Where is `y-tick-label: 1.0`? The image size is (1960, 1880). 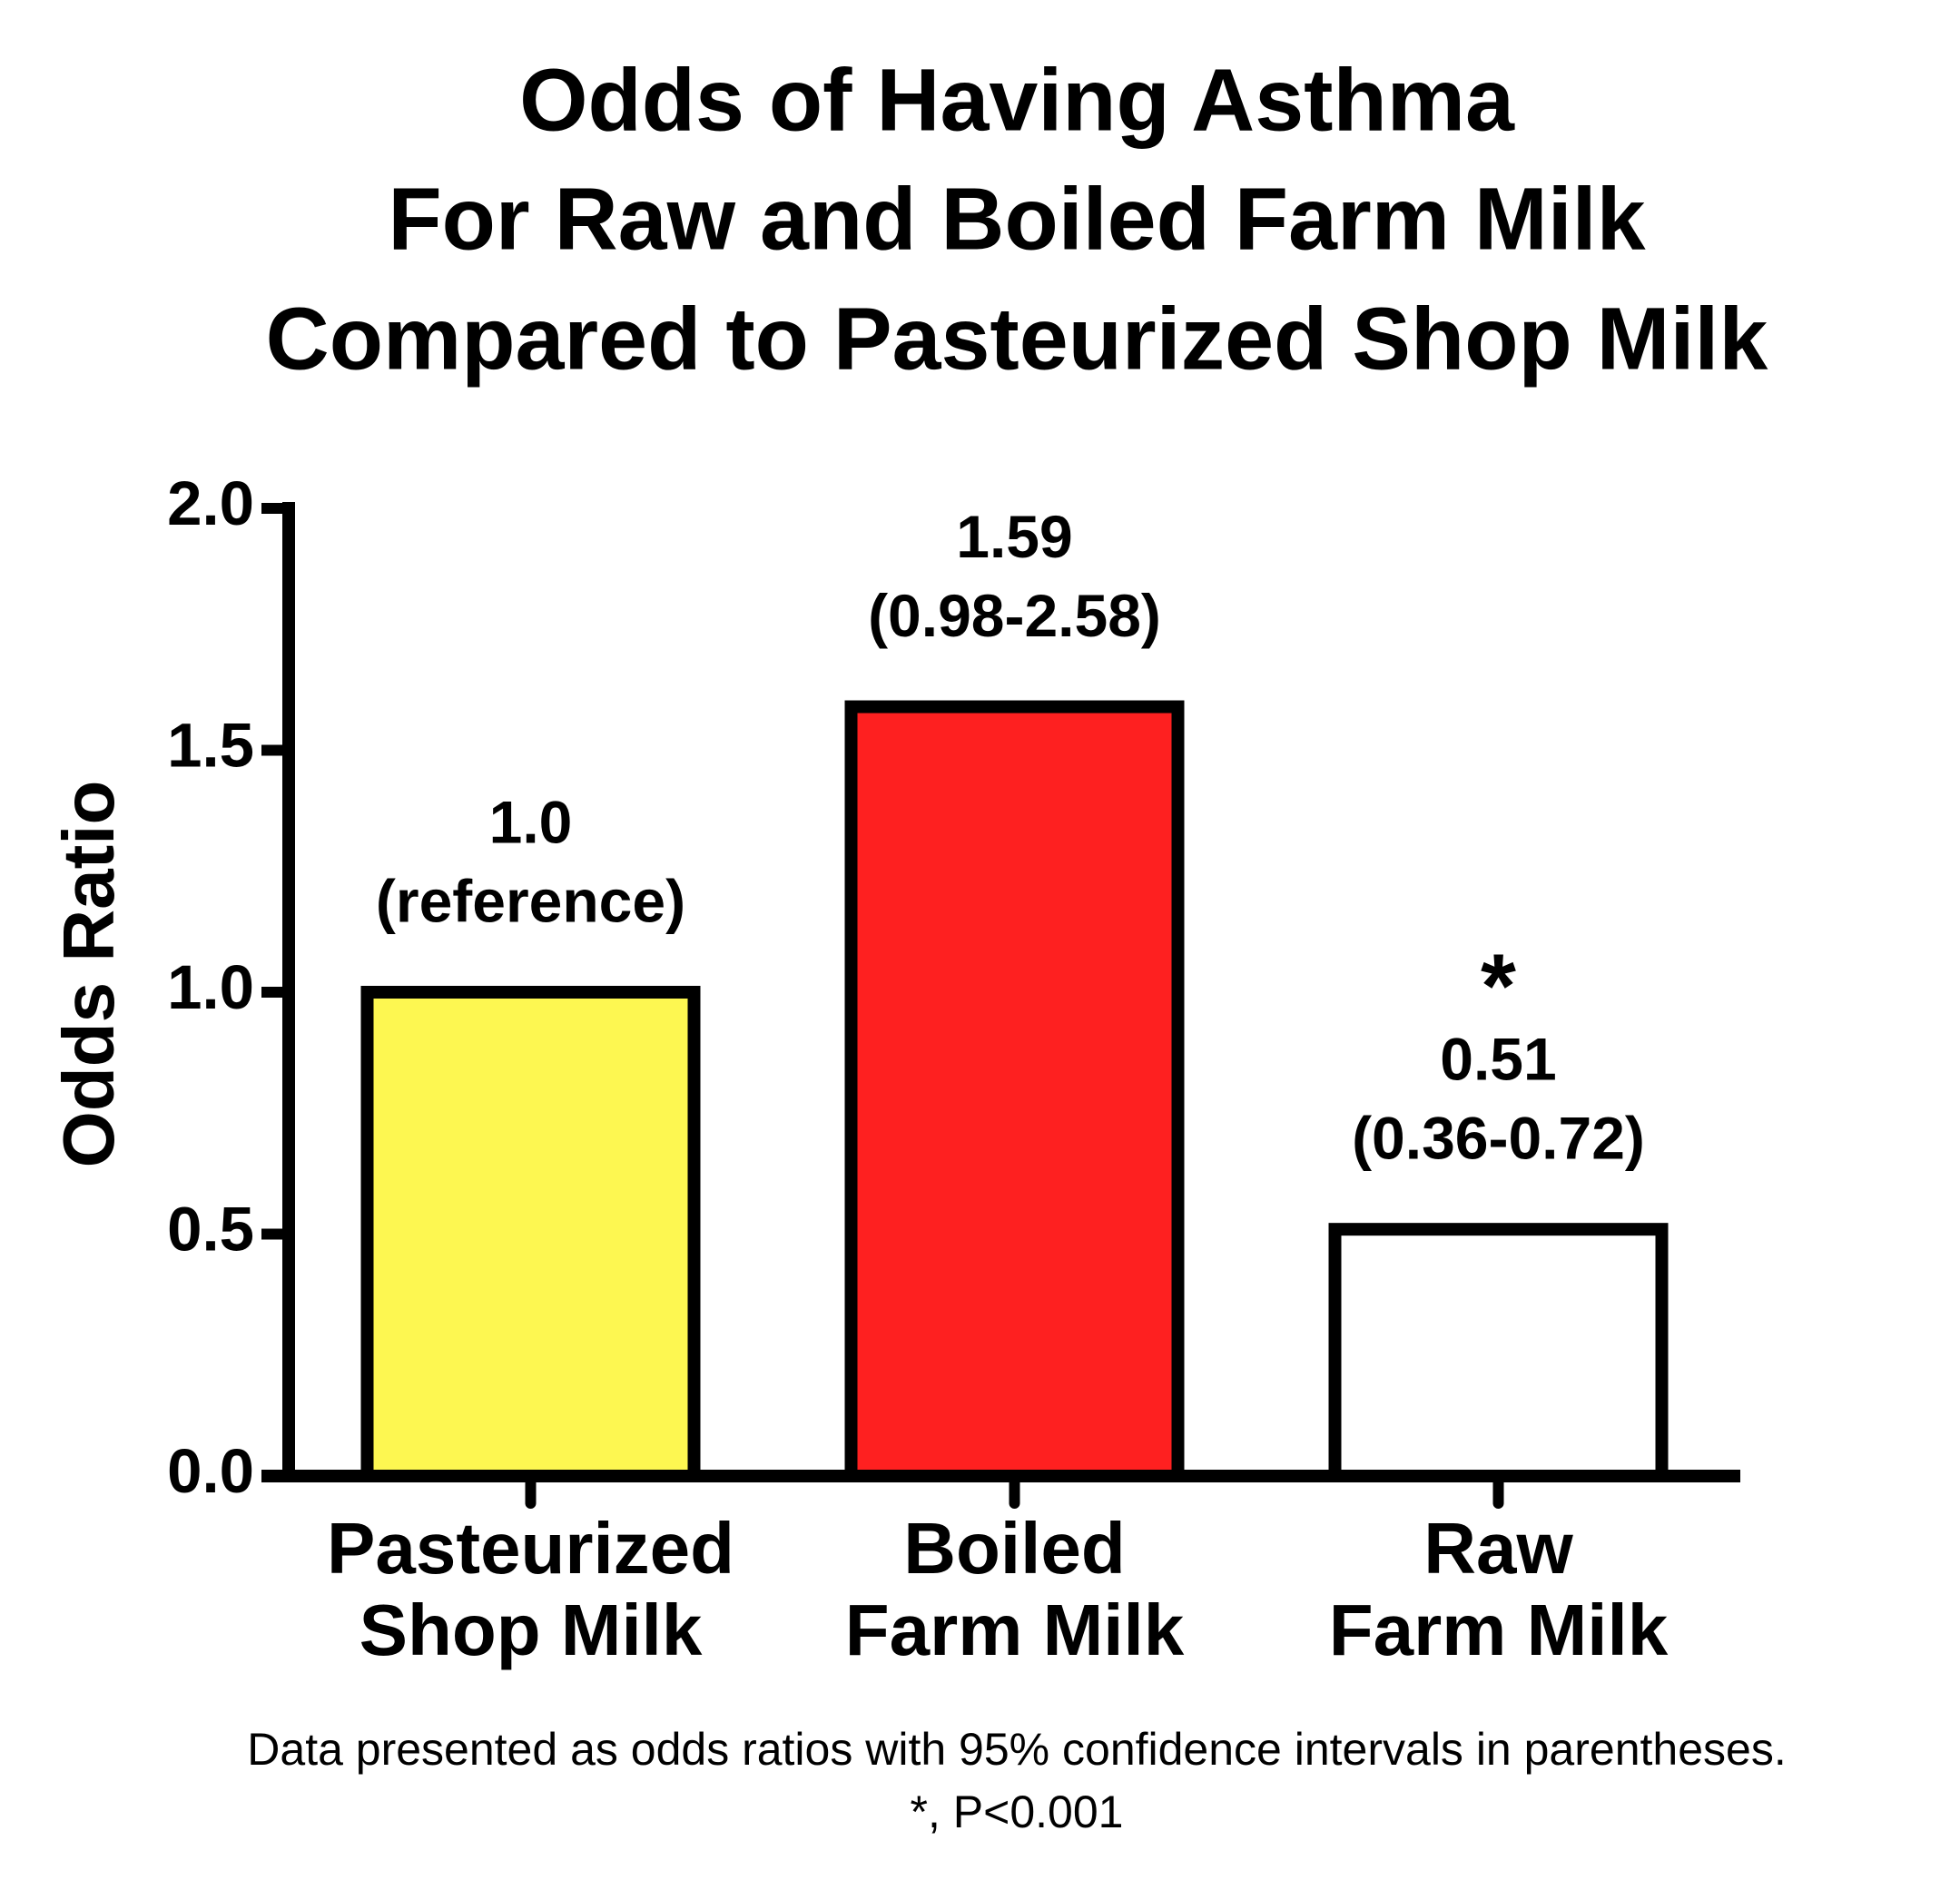
y-tick-label: 1.0 is located at coordinates (211, 987).